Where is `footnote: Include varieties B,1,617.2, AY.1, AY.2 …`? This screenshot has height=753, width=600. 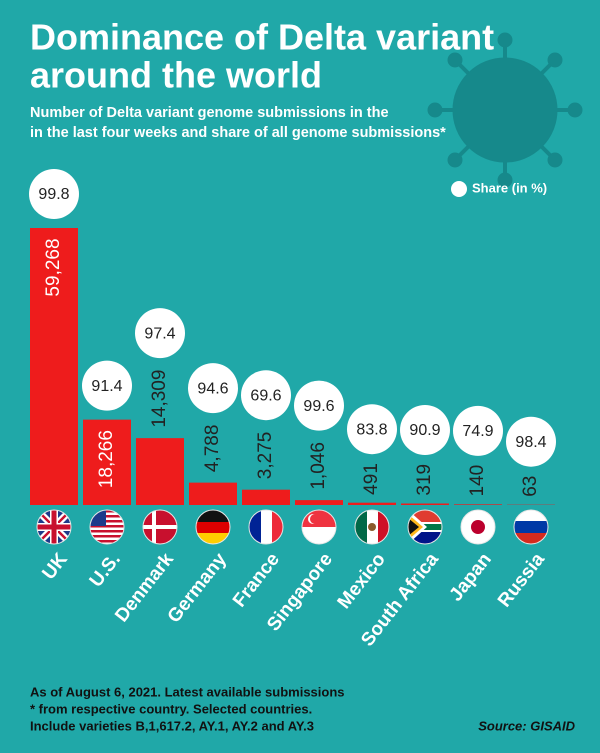
footnote: Include varieties B,1,617.2, AY.1, AY.2 … is located at coordinates (172, 725).